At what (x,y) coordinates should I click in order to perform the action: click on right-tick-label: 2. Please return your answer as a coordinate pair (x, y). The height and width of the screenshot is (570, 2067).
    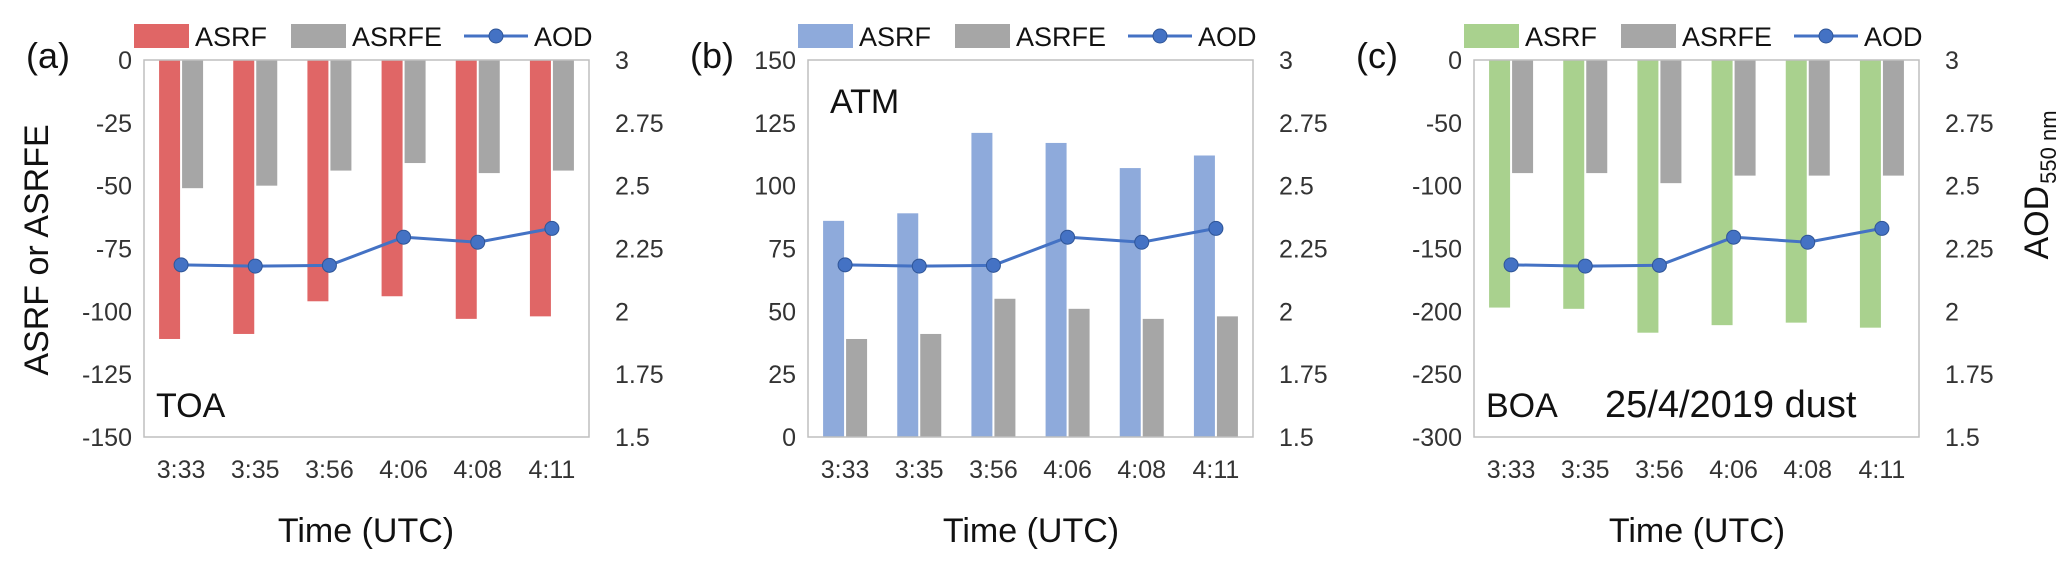
    Looking at the image, I should click on (1286, 312).